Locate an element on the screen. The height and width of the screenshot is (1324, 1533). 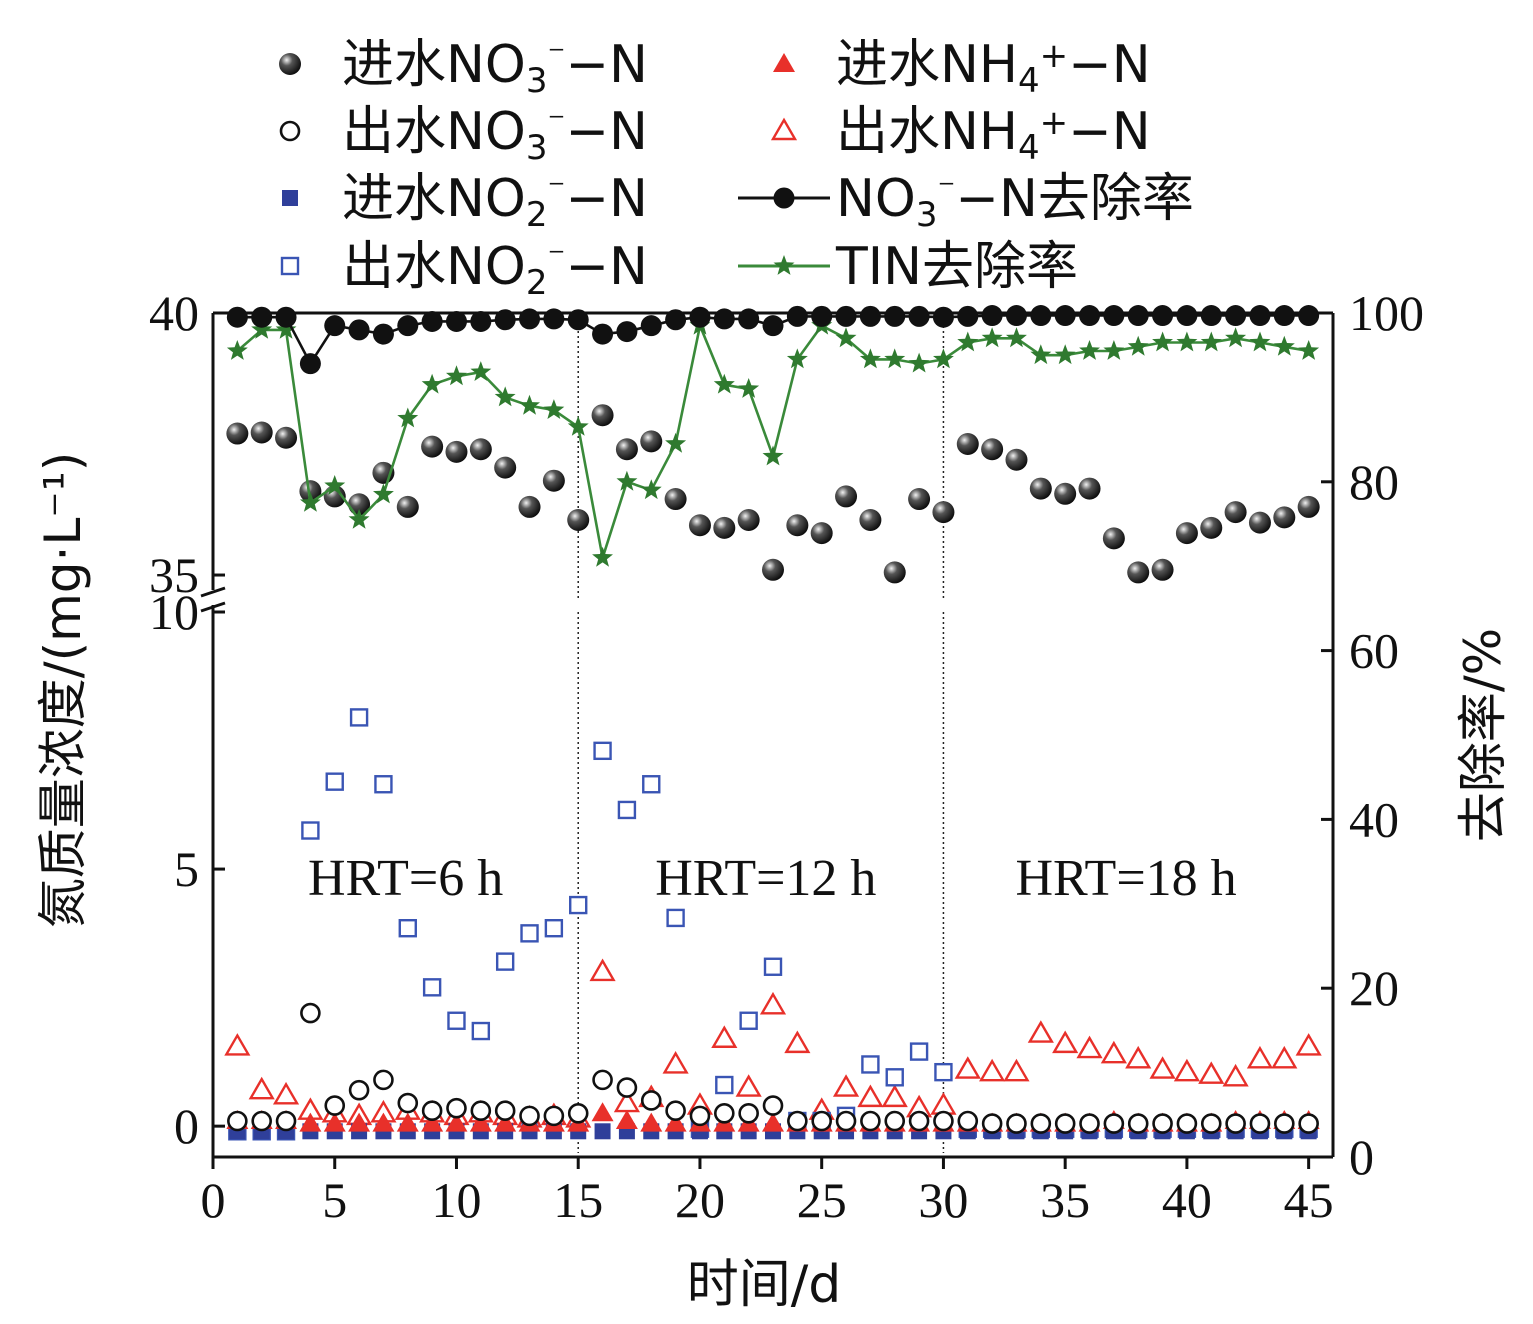
series-eff_no3 is located at coordinates (773, 1068).